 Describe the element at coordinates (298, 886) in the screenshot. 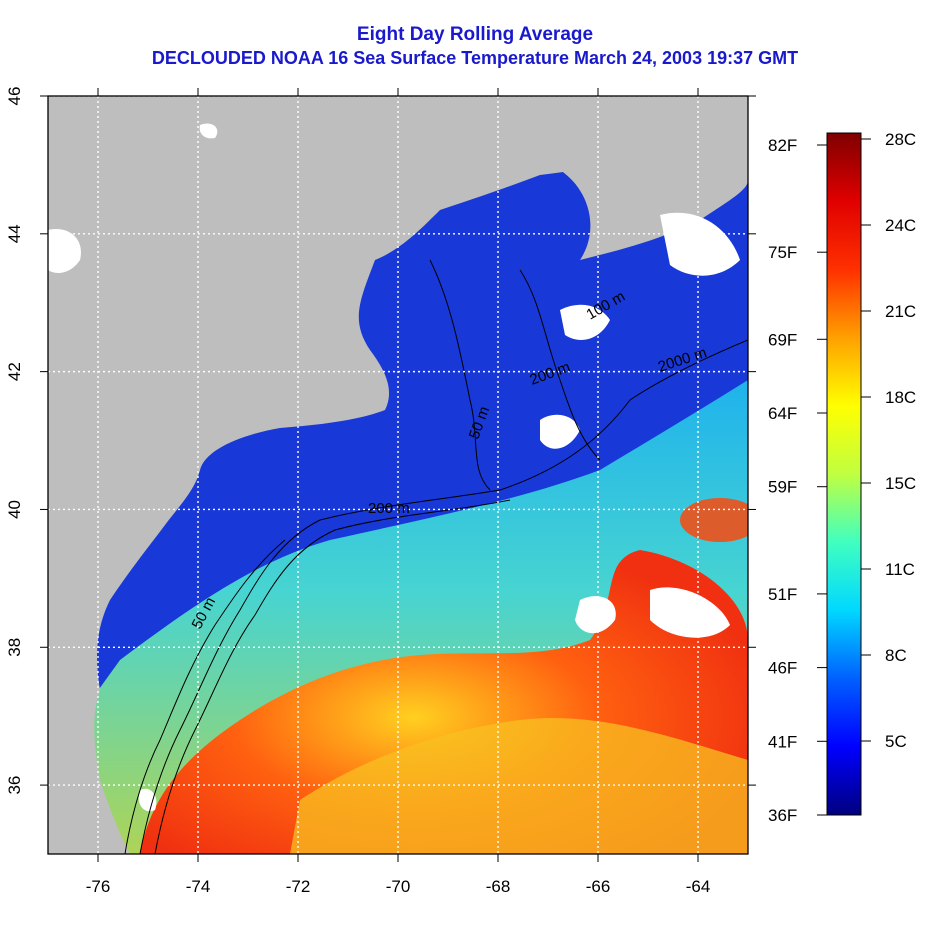

I see `x-tick-label: -72` at that location.